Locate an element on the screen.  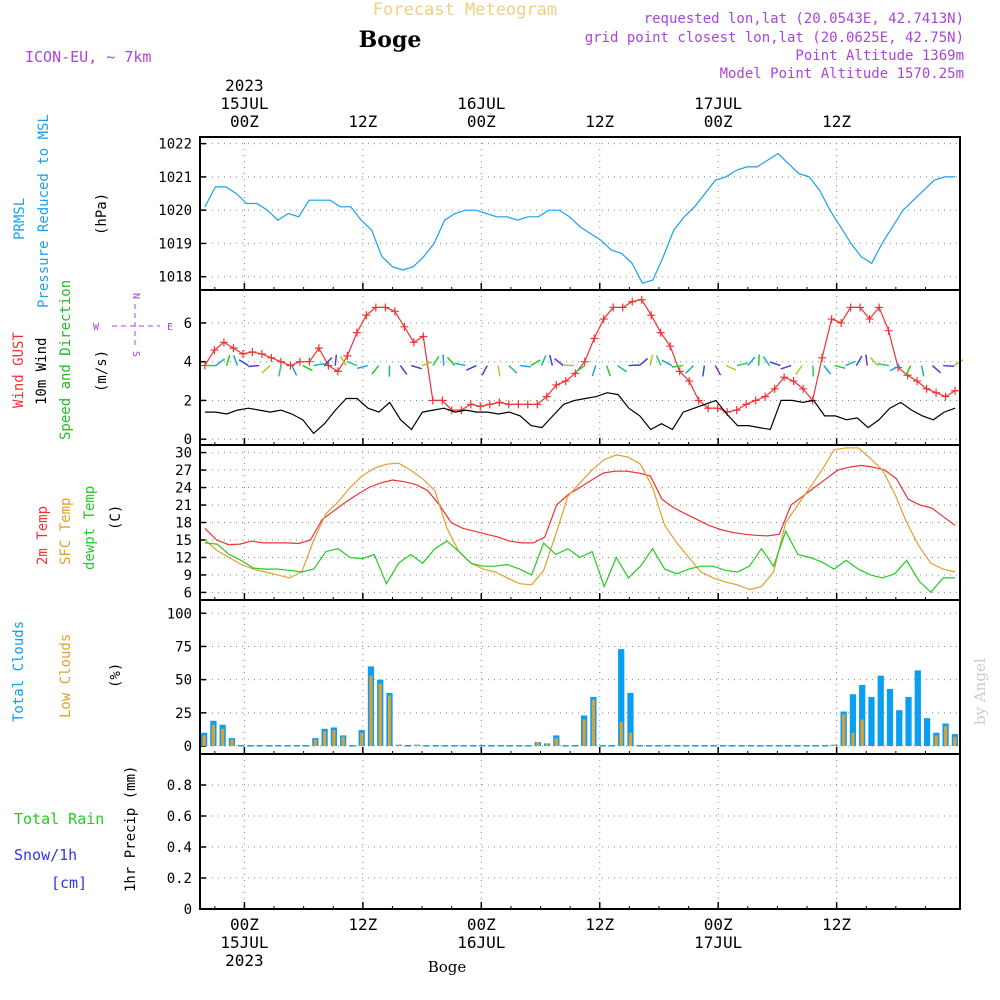
y-tick-label: 1021 is located at coordinates (175, 178).